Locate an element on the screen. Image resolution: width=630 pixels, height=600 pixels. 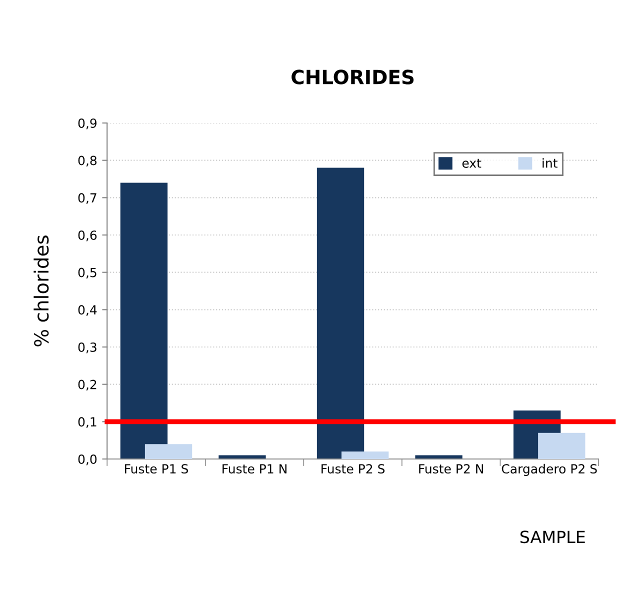
y-tick-label: 0,5 is located at coordinates (87, 273).